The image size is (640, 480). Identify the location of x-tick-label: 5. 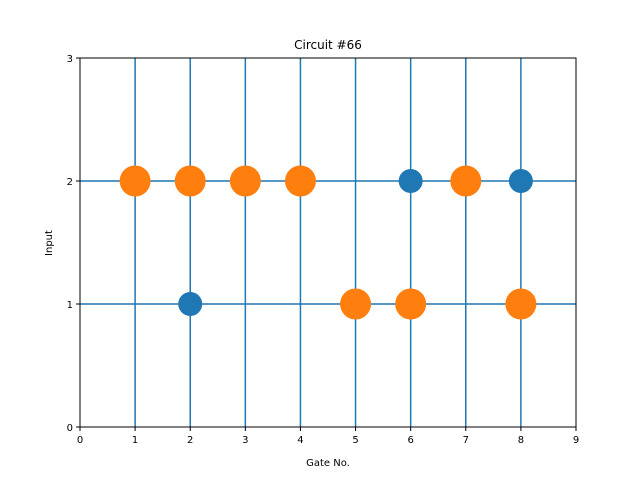
(355, 440).